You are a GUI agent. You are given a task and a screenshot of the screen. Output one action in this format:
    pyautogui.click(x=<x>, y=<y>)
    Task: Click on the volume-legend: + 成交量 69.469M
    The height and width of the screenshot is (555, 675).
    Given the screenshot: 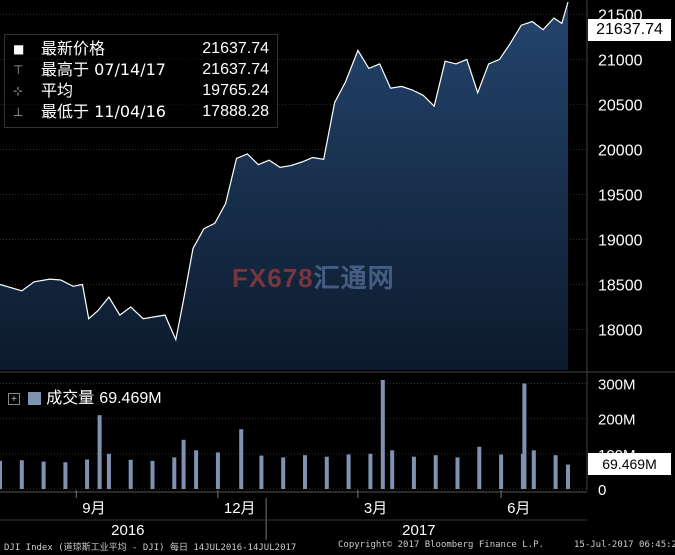 What is the action you would take?
    pyautogui.click(x=88, y=398)
    